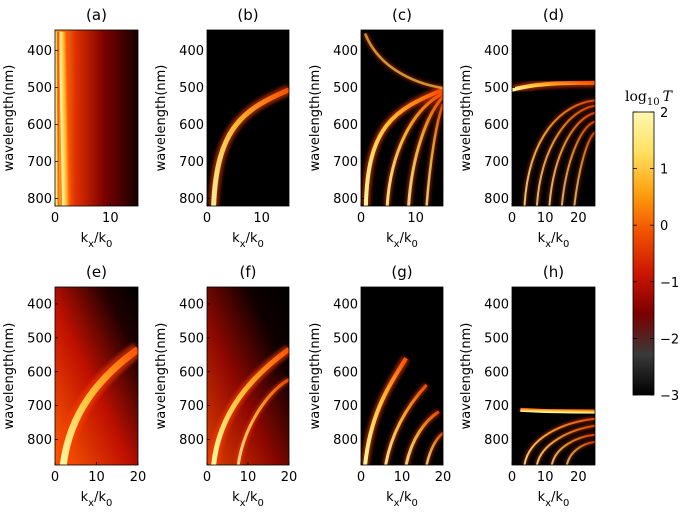  Describe the element at coordinates (669, 339) in the screenshot. I see `colorbar-tick-label: −2` at that location.